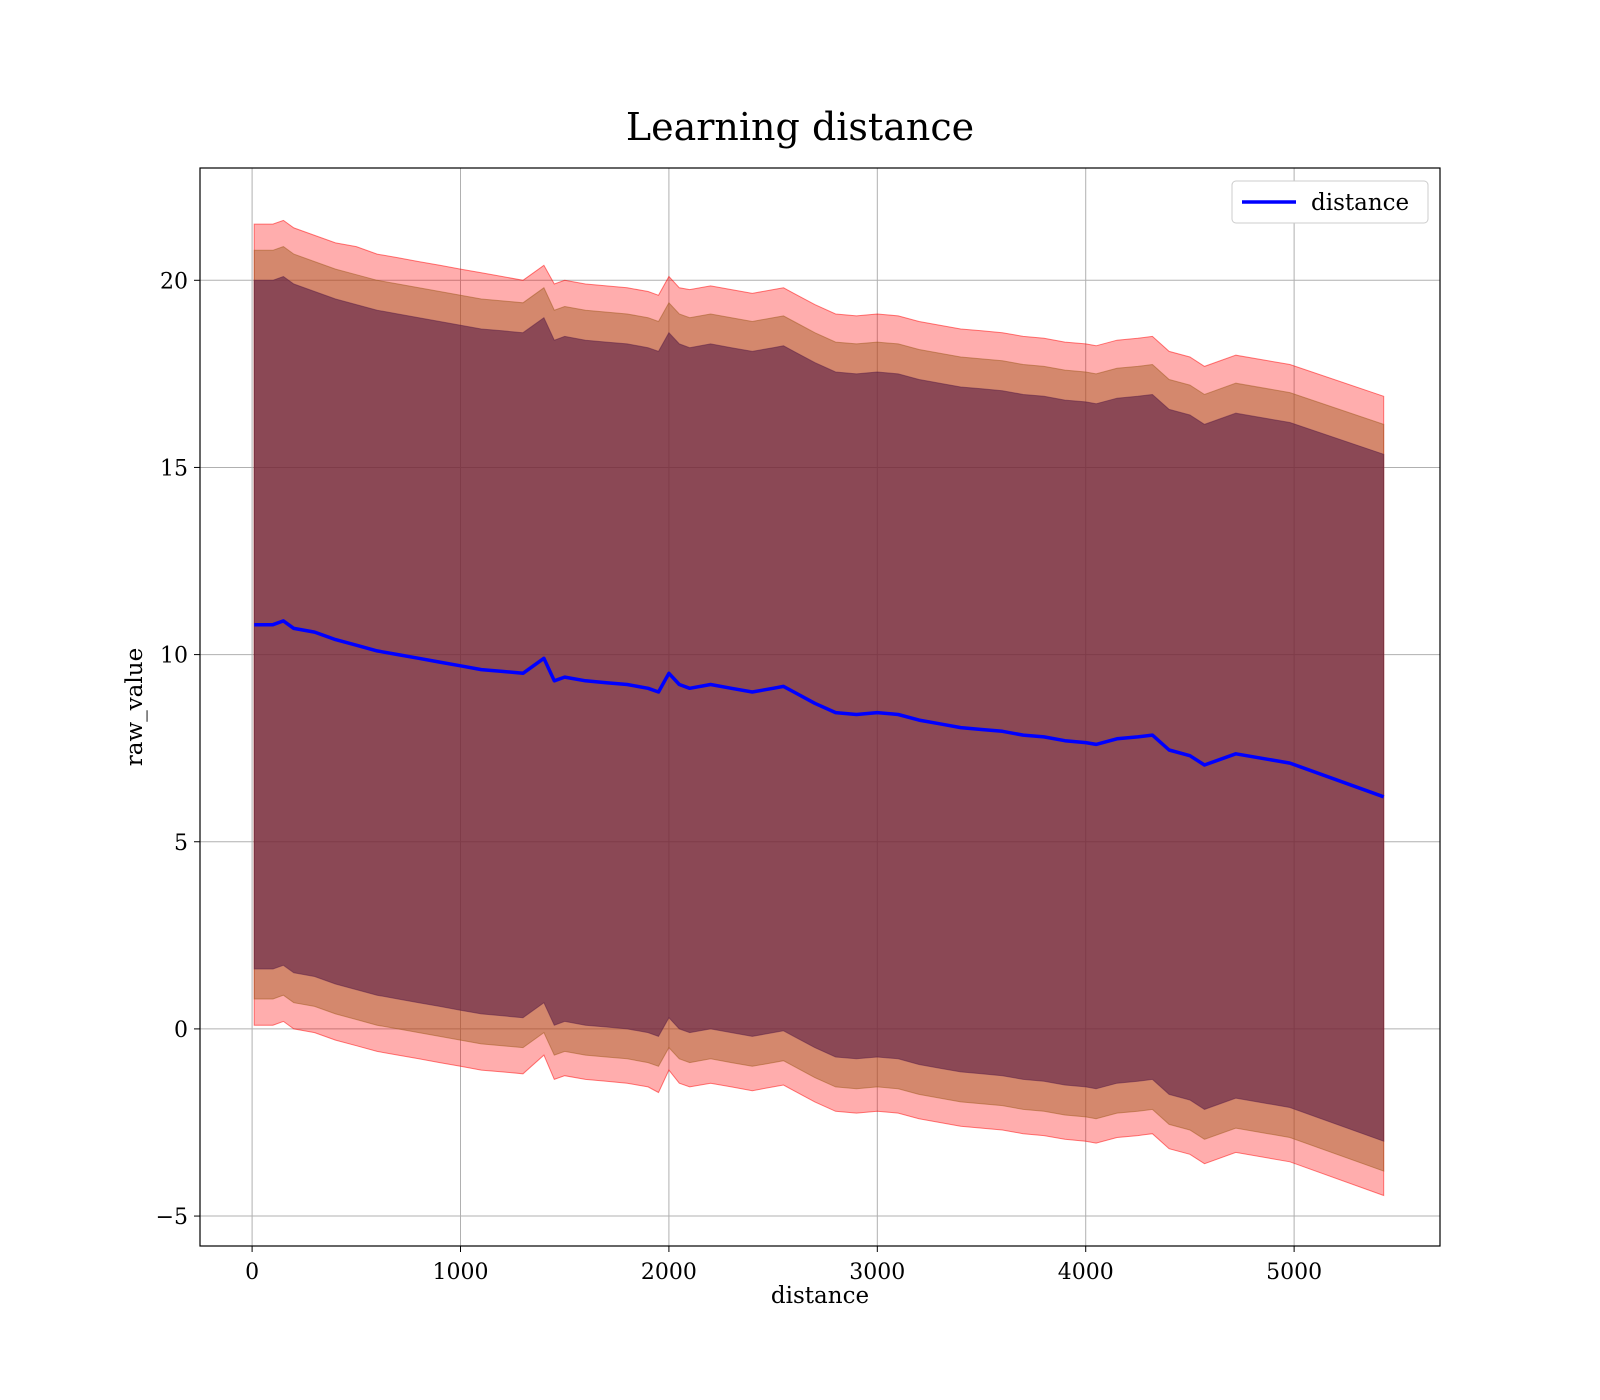  Describe the element at coordinates (172, 1217) in the screenshot. I see `y-tick-label: −5` at that location.